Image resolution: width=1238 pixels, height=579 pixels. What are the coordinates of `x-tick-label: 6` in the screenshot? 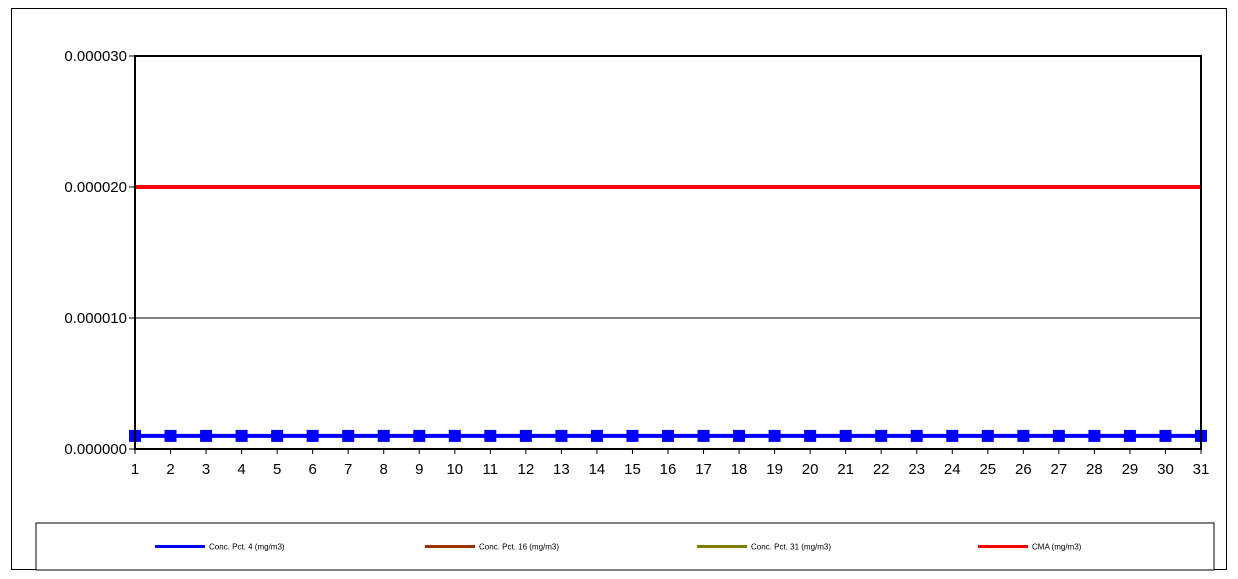 It's located at (312, 469).